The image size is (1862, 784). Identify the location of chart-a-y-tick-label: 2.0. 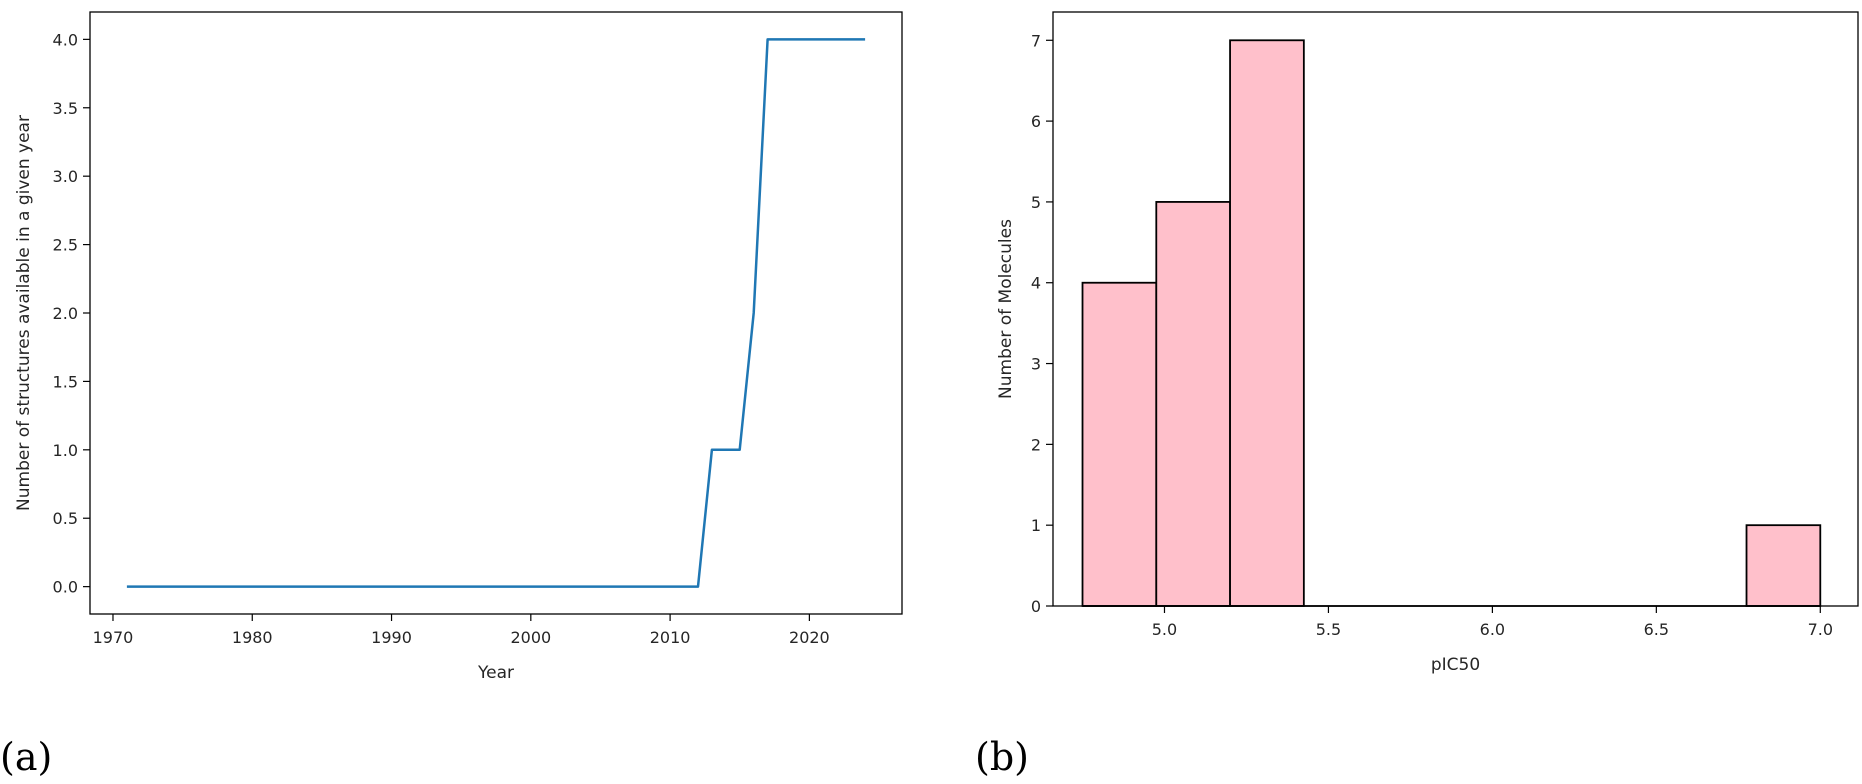
(65, 313).